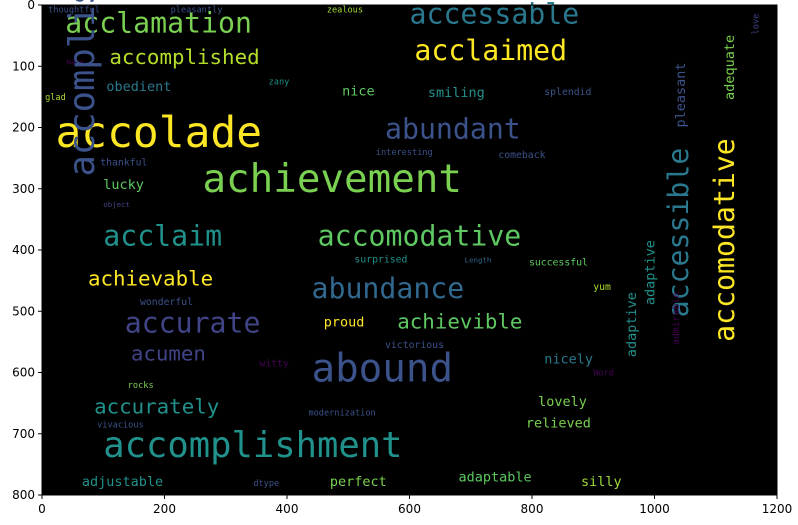  Describe the element at coordinates (420, 236) in the screenshot. I see `word-29: accomodative` at that location.